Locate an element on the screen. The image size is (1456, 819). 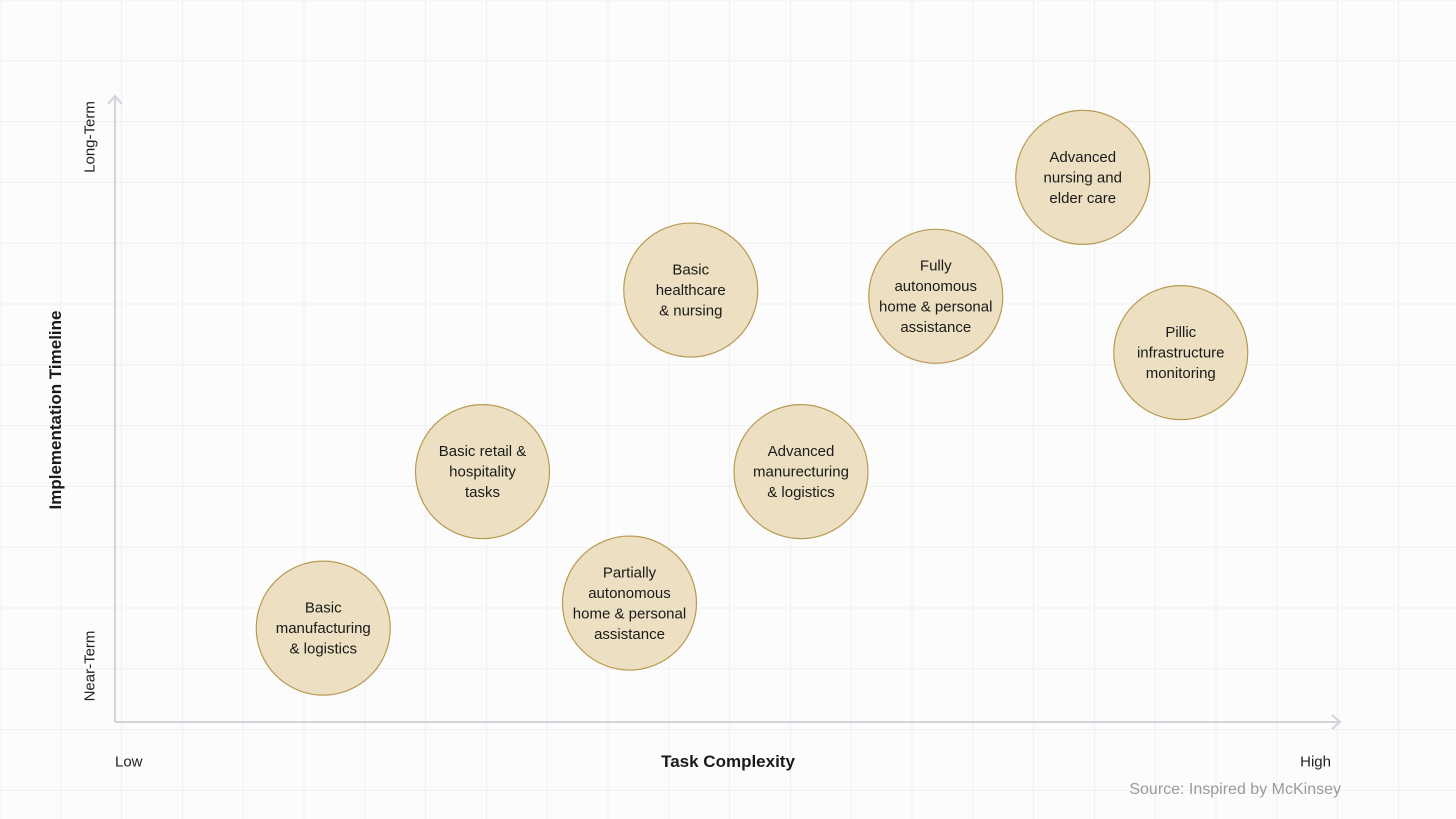
bubble-label-line: manufacturing is located at coordinates (323, 628).